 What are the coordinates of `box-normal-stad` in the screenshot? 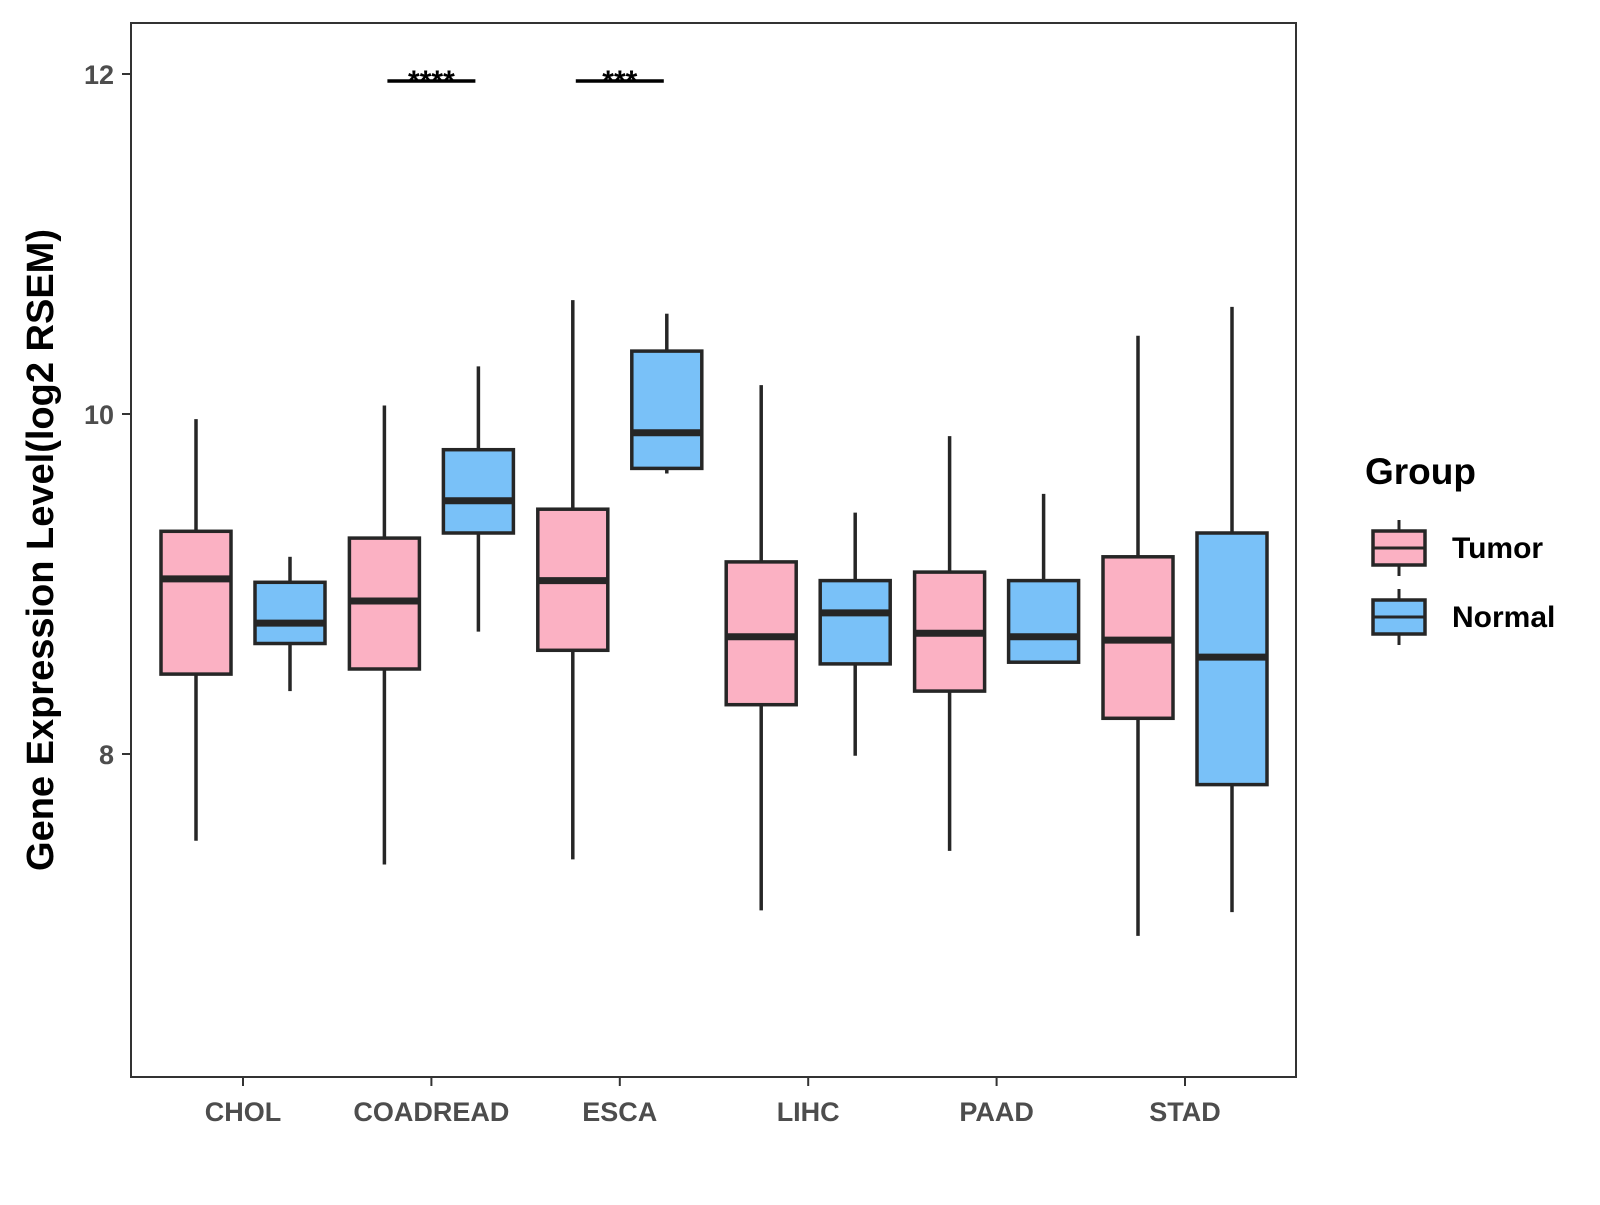 It's located at (1232, 609).